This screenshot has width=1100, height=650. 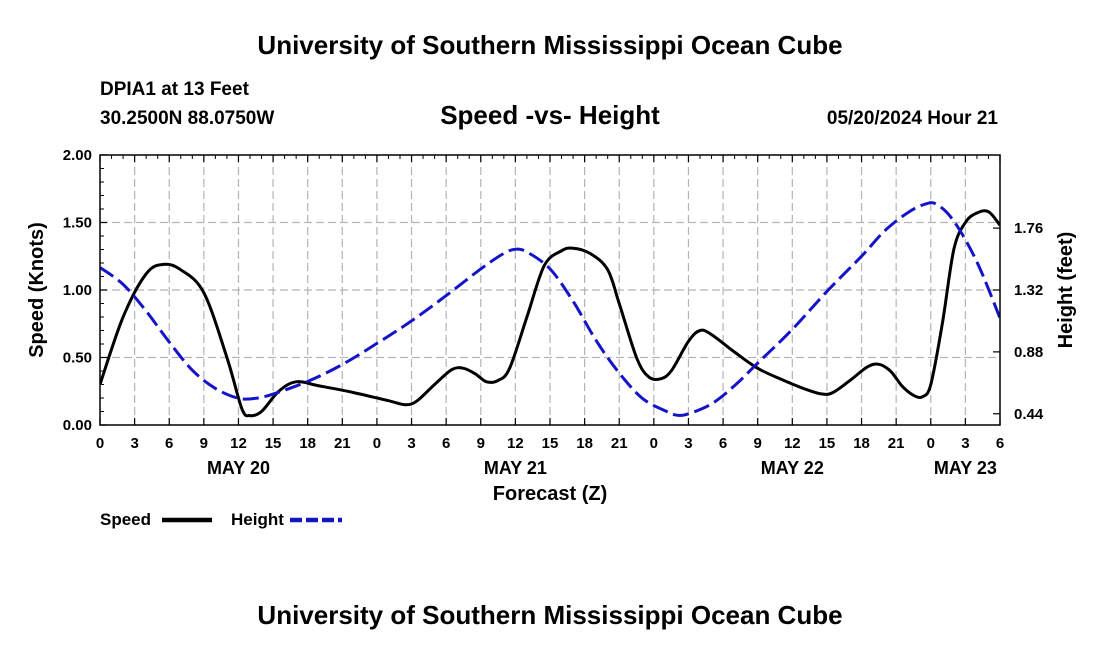 What do you see at coordinates (1028, 290) in the screenshot?
I see `y2-tick-label: 1.32` at bounding box center [1028, 290].